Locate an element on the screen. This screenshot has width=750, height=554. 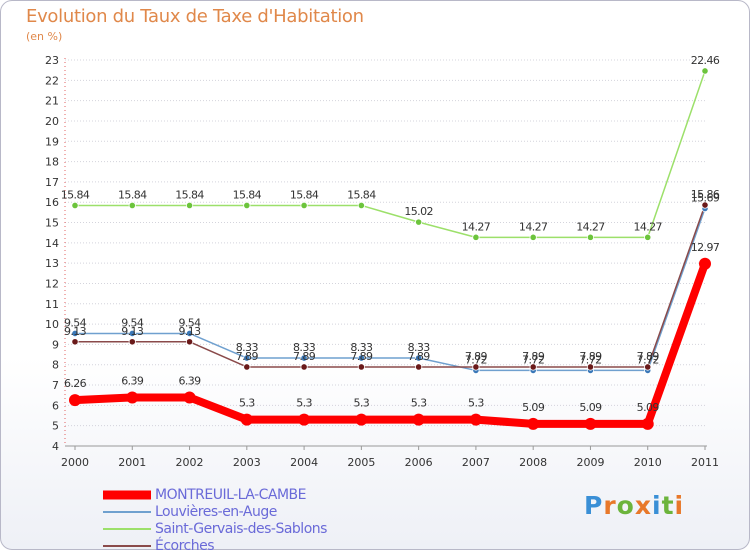
legend-label: MONTREUIL-LA-CAMBE is located at coordinates (231, 494).